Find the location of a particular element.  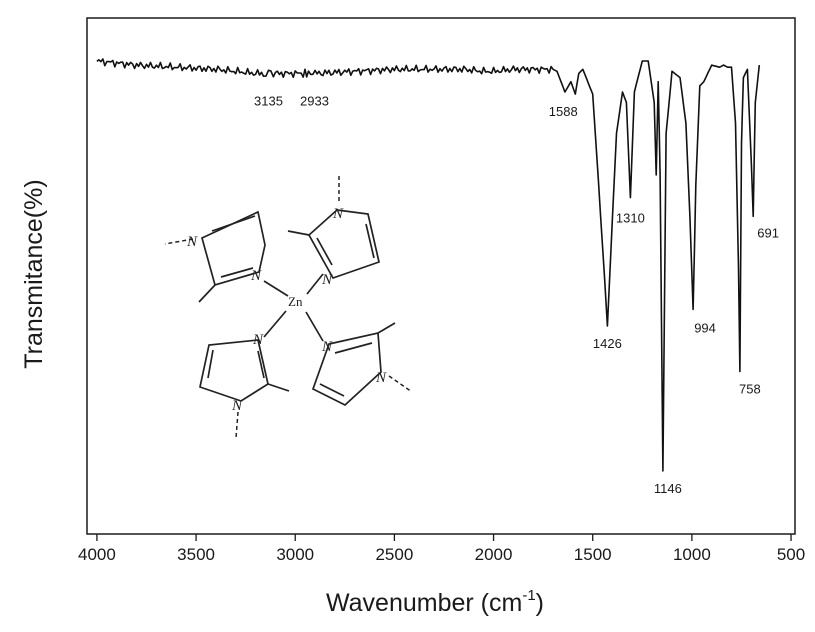

peak-label: 3135 is located at coordinates (268, 100).